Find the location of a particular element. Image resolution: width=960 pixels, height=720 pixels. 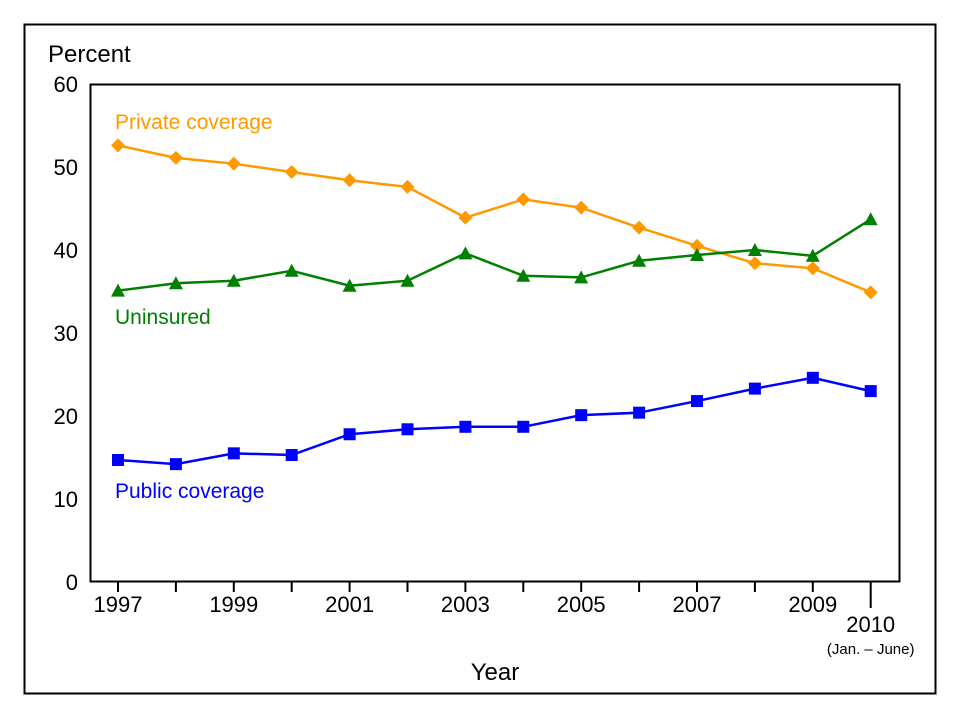

y-tick-label: 20 is located at coordinates (66, 416).